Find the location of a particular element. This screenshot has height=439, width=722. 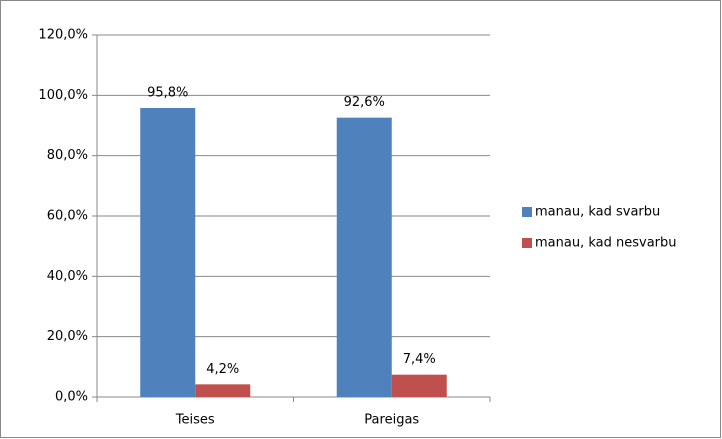

y-tick-label: 20,0% is located at coordinates (67, 336).